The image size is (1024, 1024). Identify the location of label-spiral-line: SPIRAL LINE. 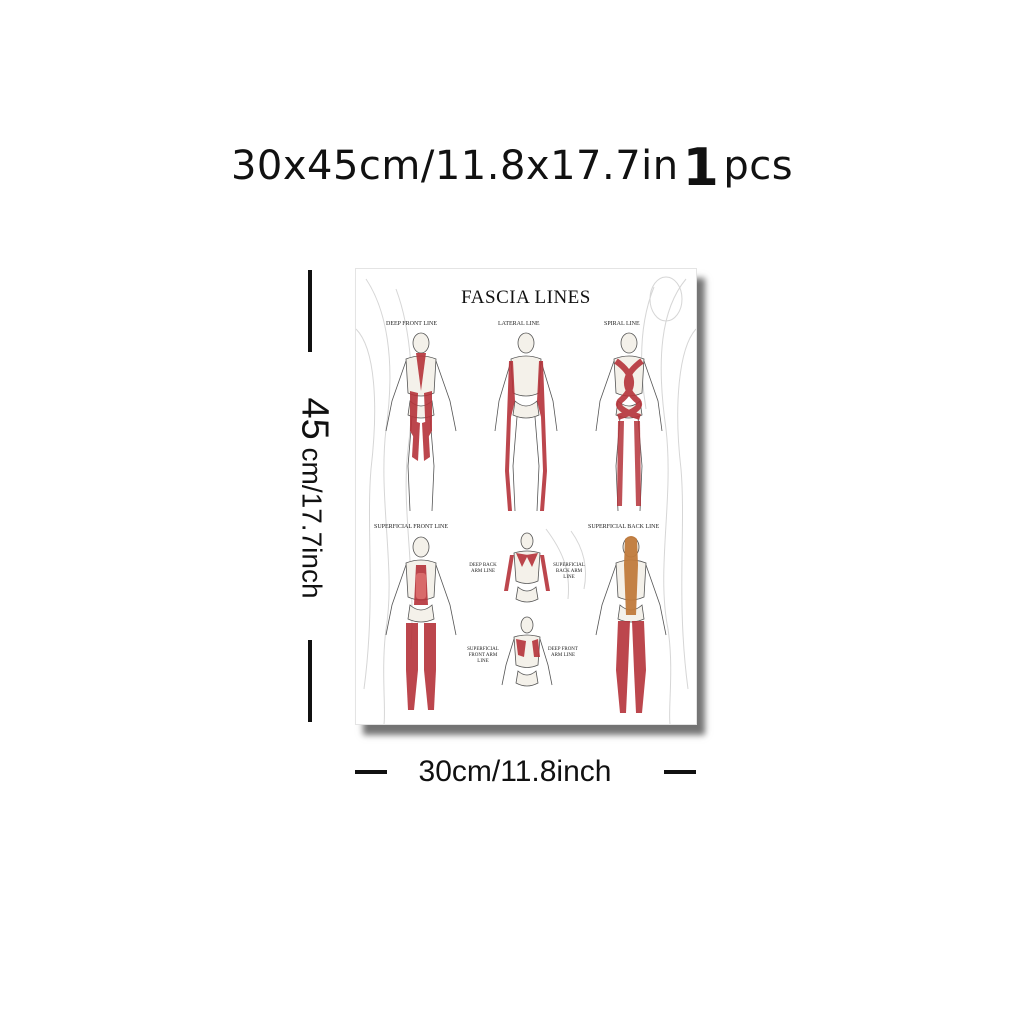
(622, 324).